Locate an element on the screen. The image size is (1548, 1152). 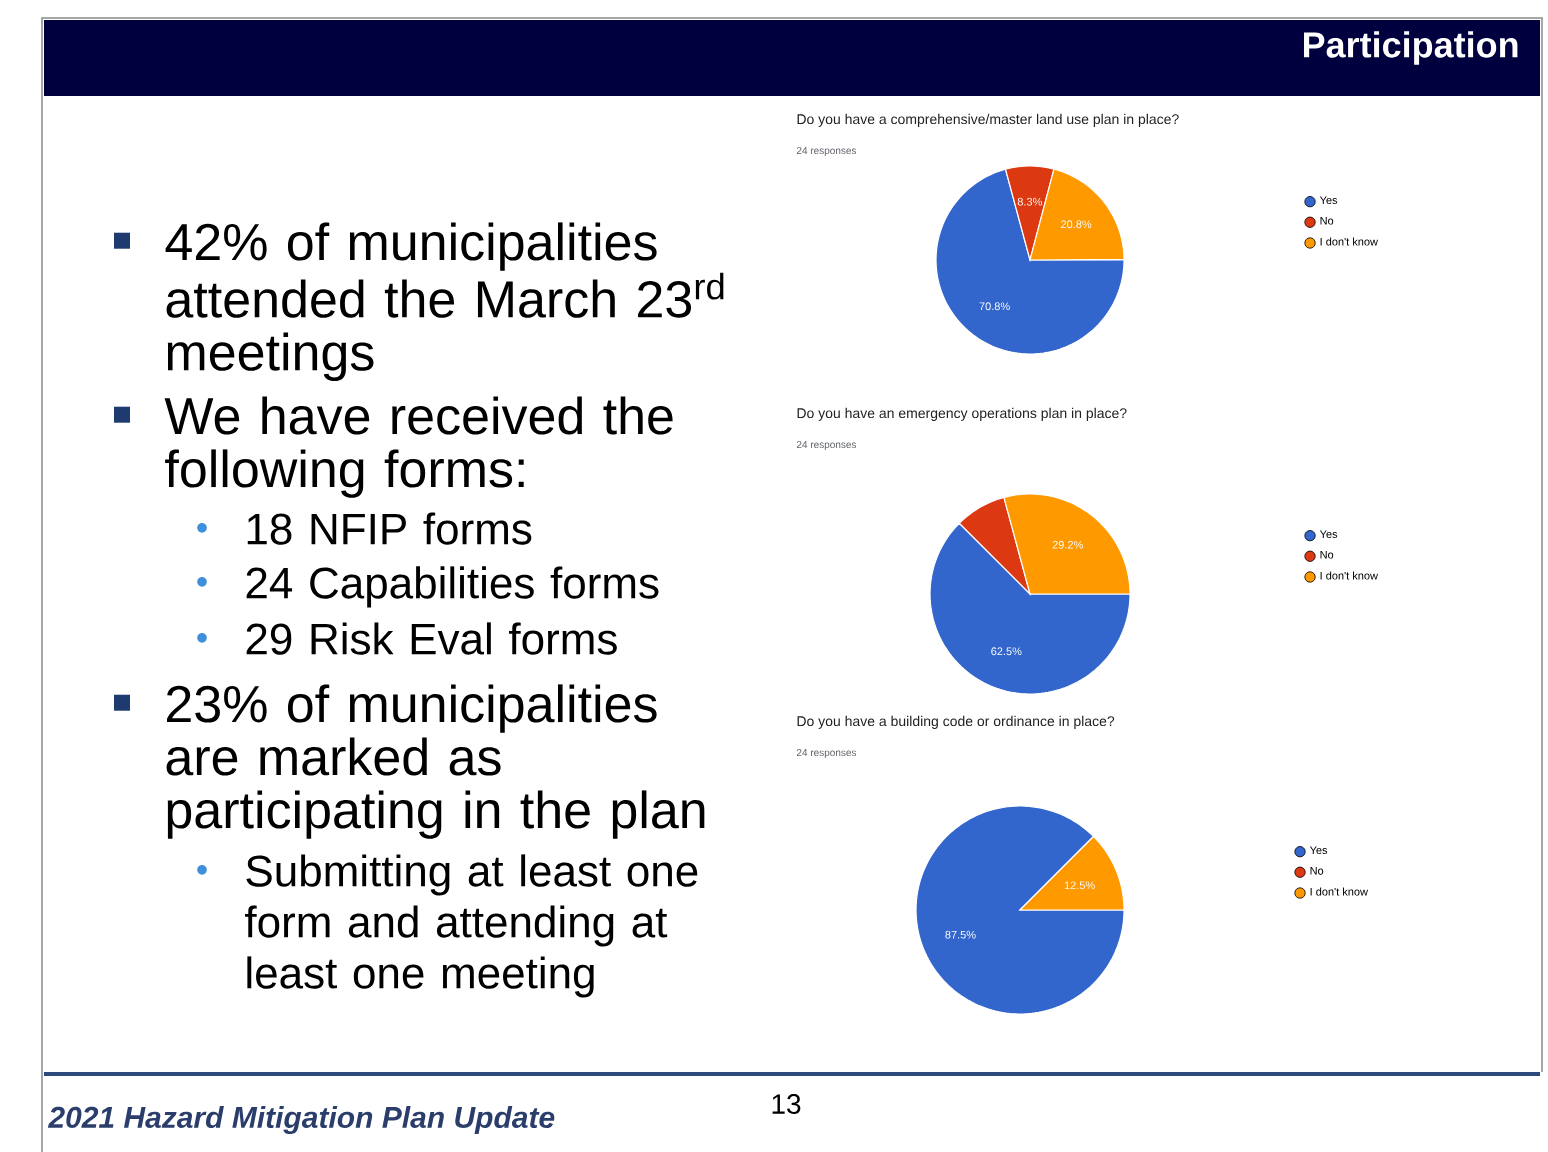
text: 18 NFIP forms is located at coordinates (389, 528).